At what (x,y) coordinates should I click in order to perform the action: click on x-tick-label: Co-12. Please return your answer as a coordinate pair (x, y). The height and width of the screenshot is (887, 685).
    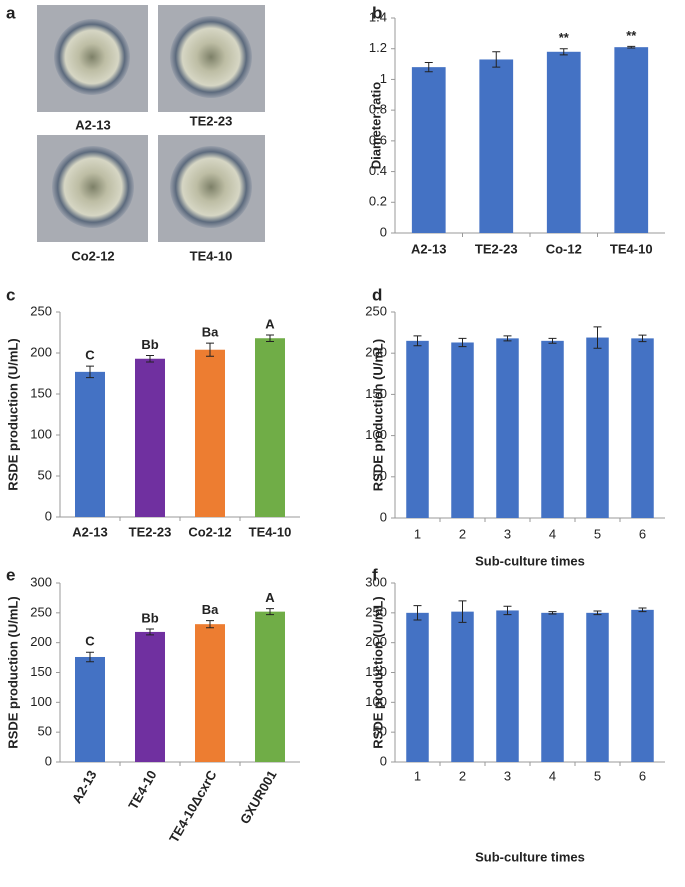
    Looking at the image, I should click on (564, 248).